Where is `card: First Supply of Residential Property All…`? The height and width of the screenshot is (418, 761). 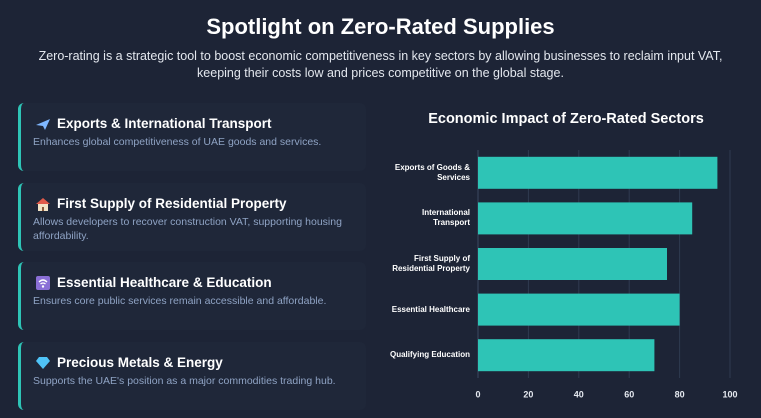
card: First Supply of Residential Property All… is located at coordinates (192, 217).